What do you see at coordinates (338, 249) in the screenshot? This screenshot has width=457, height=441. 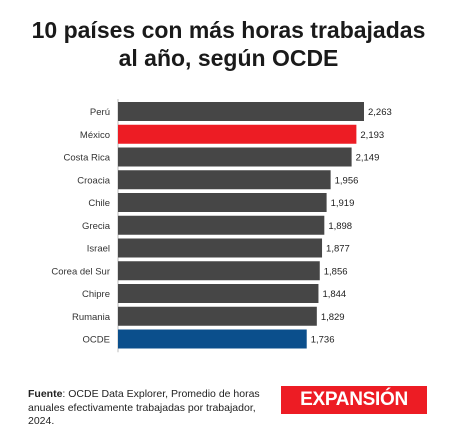 I see `value-label: 1,877` at bounding box center [338, 249].